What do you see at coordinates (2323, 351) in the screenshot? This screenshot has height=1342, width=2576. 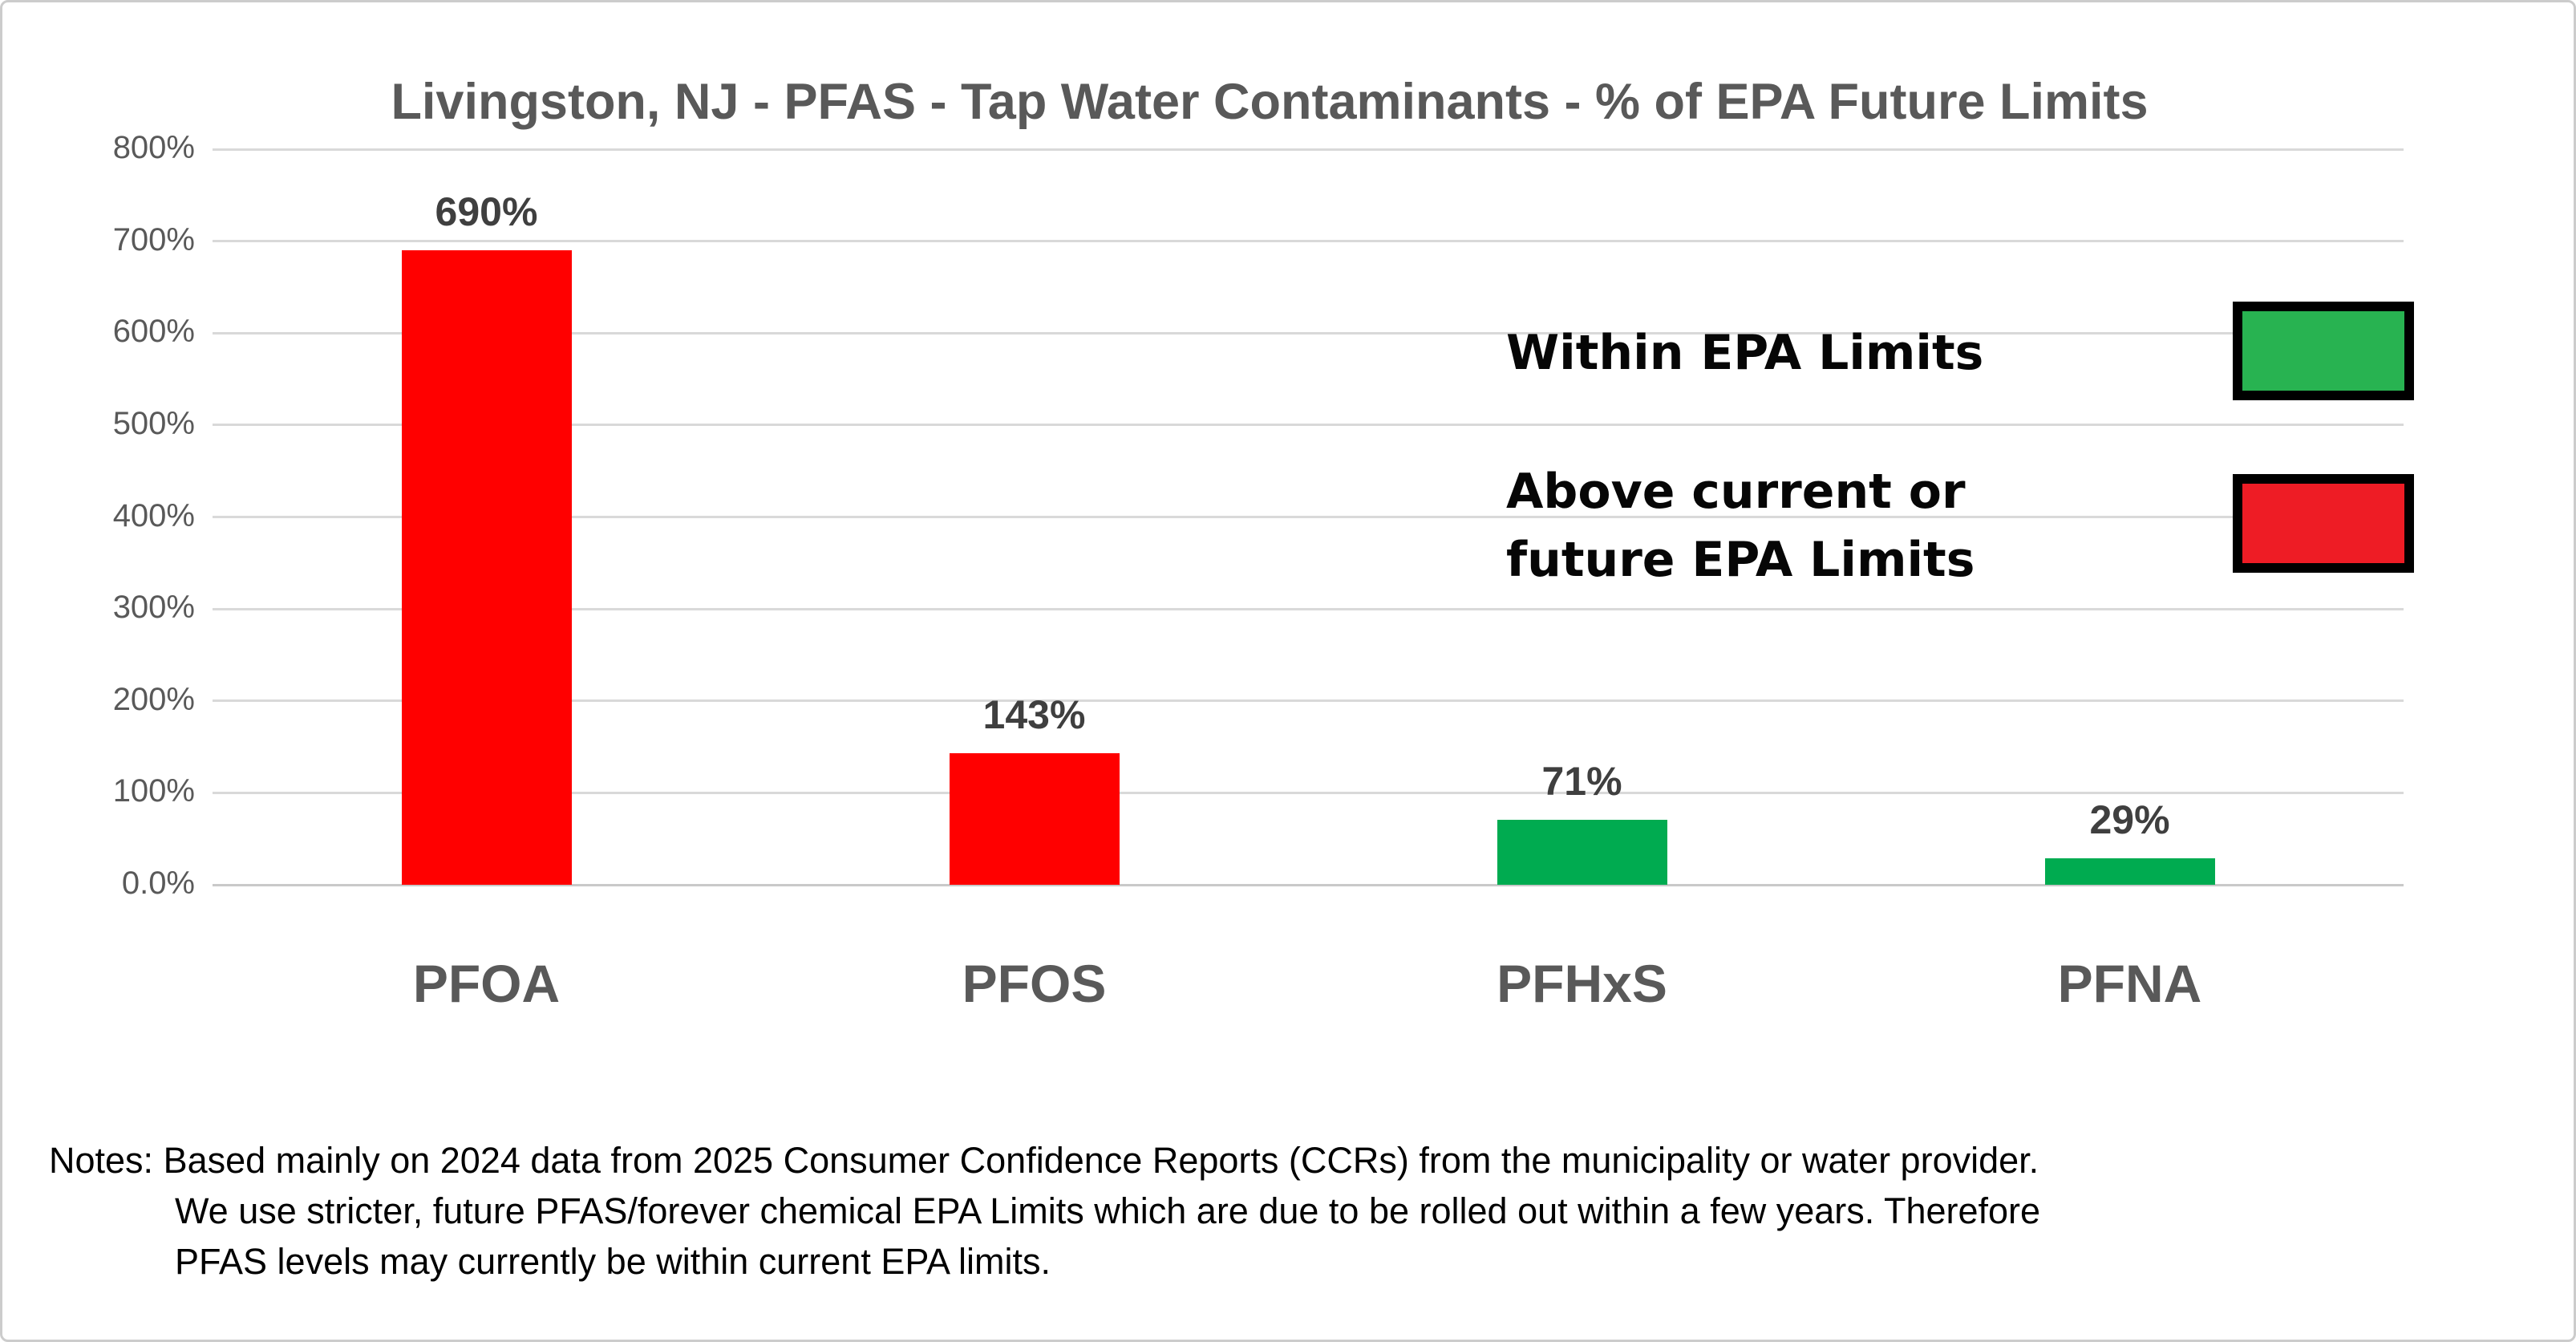 I see `legend-swatch-within-epa-limits` at bounding box center [2323, 351].